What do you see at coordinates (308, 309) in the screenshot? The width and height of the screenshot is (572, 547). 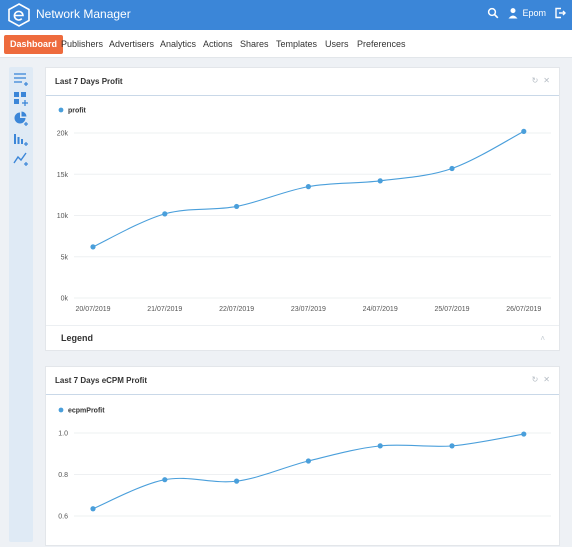 I see `x-tick-label: 23/07/2019` at bounding box center [308, 309].